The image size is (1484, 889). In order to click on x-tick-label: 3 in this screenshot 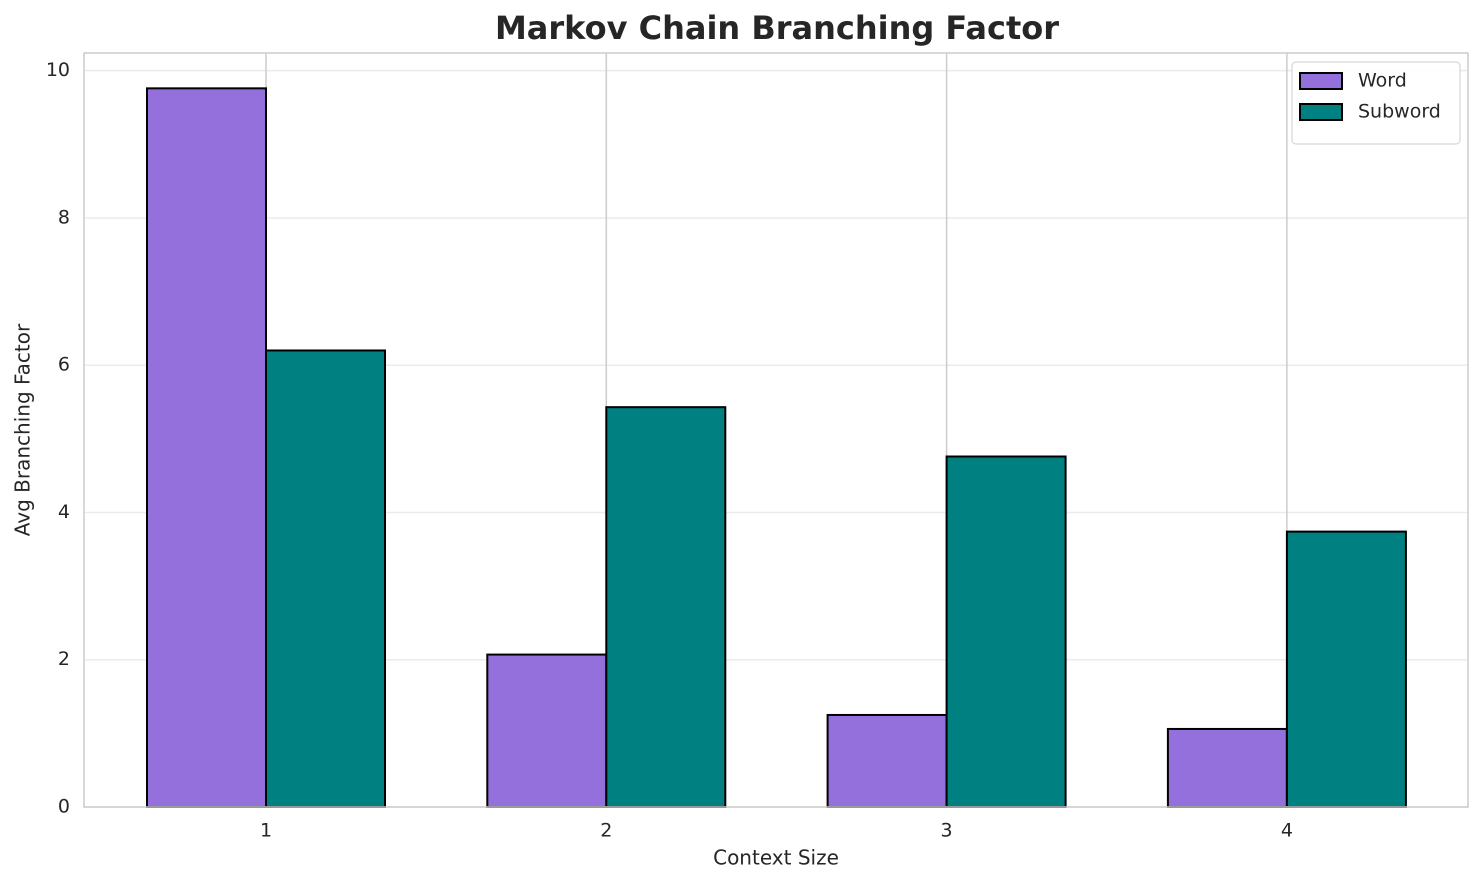, I will do `click(947, 831)`.